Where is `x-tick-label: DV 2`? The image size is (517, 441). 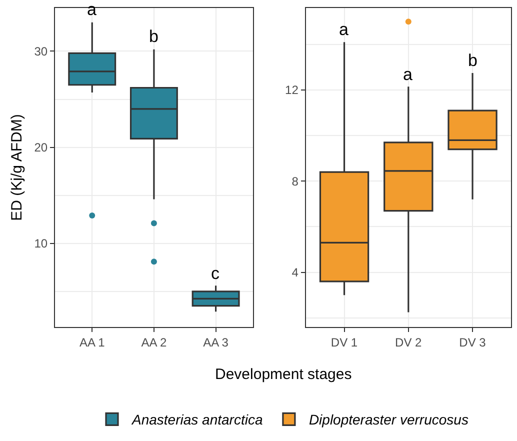 x-tick-label: DV 2 is located at coordinates (408, 342).